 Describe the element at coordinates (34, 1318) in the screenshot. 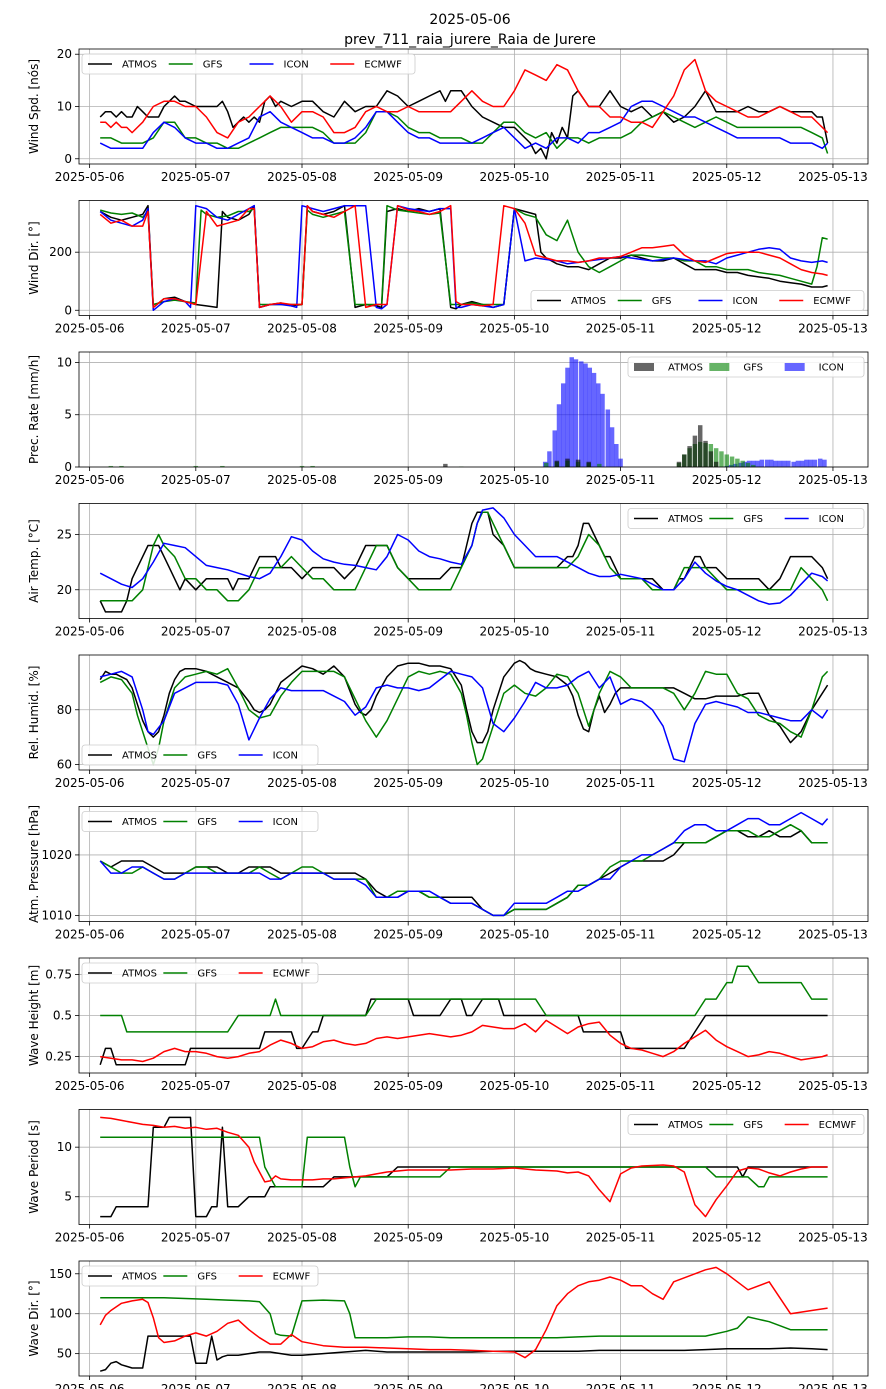

I see `y-axis-label: Wave Dir. [°]` at that location.